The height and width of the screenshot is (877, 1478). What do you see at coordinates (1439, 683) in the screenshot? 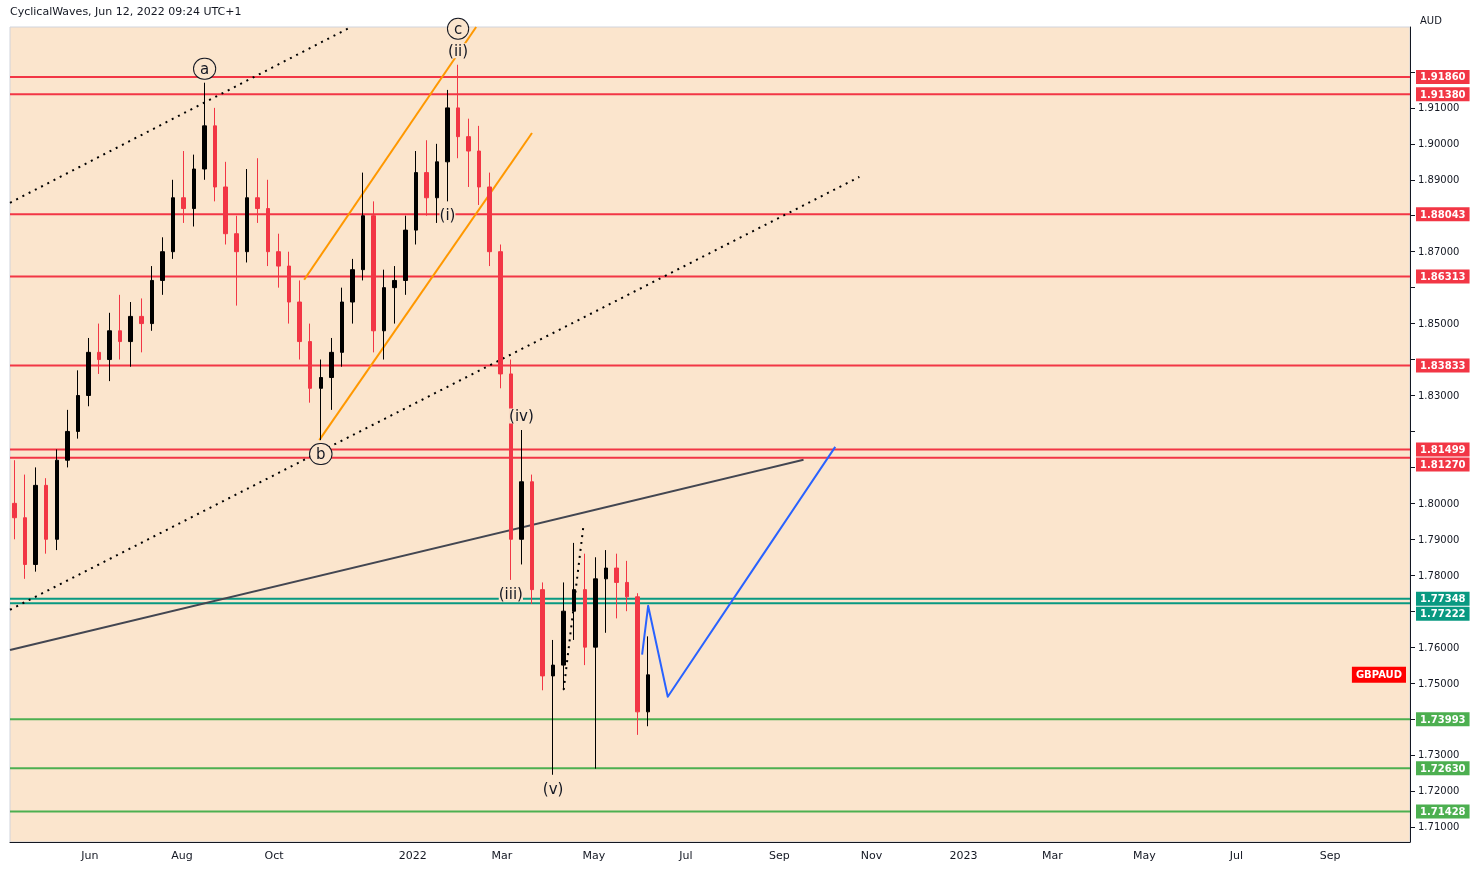
I see `y-tick-label: 1.75000` at bounding box center [1439, 683].